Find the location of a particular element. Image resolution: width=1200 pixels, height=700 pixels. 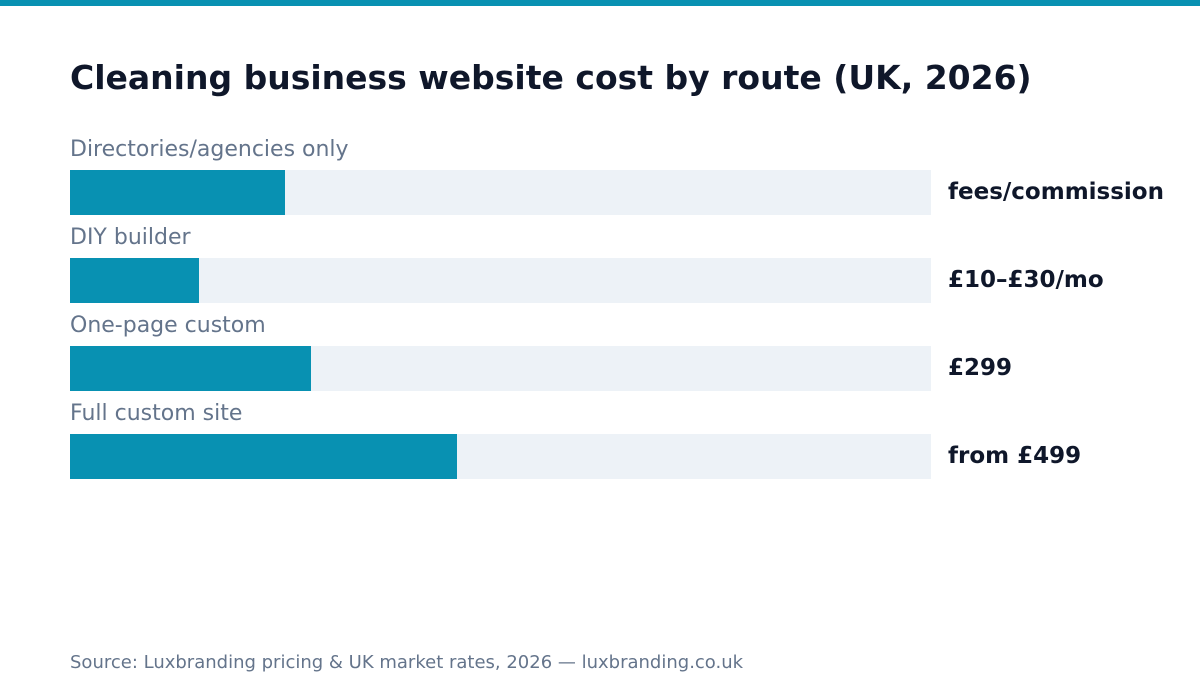

bar-category-label: DIY builder is located at coordinates (130, 237).